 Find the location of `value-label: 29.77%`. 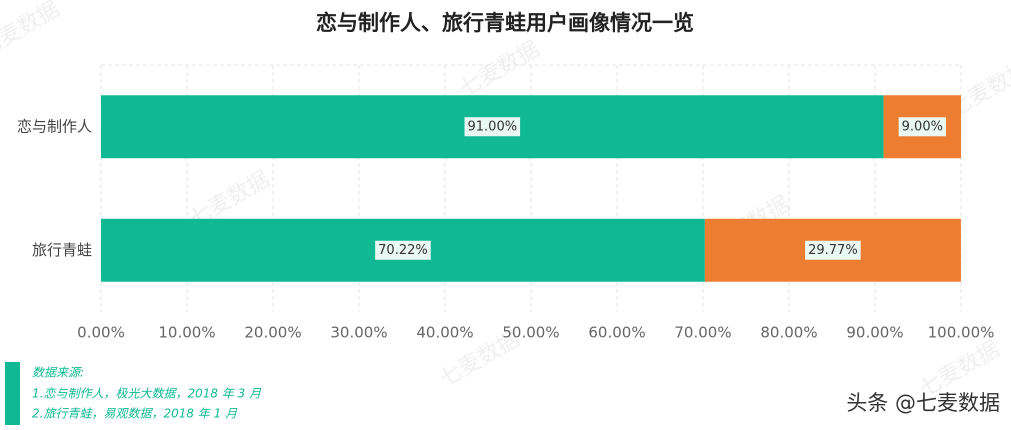

value-label: 29.77% is located at coordinates (833, 250).